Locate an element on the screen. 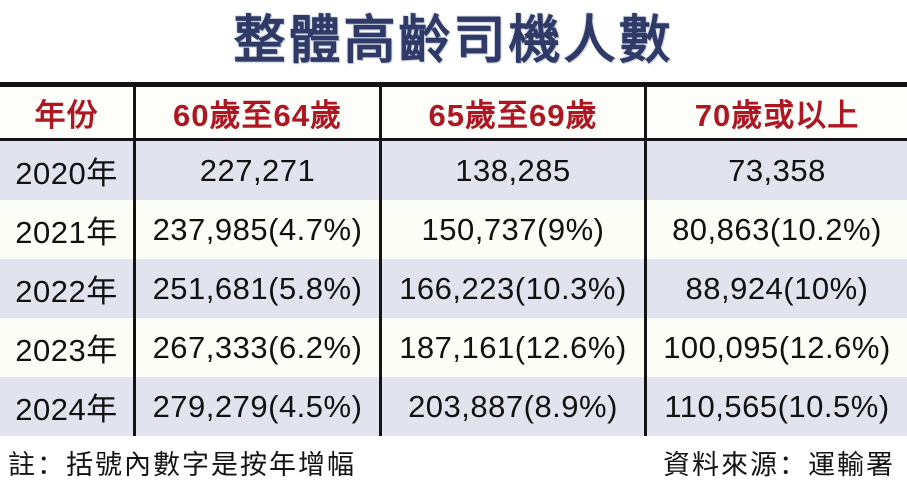  value-cell: 203,887(8.9%) is located at coordinates (514, 406).